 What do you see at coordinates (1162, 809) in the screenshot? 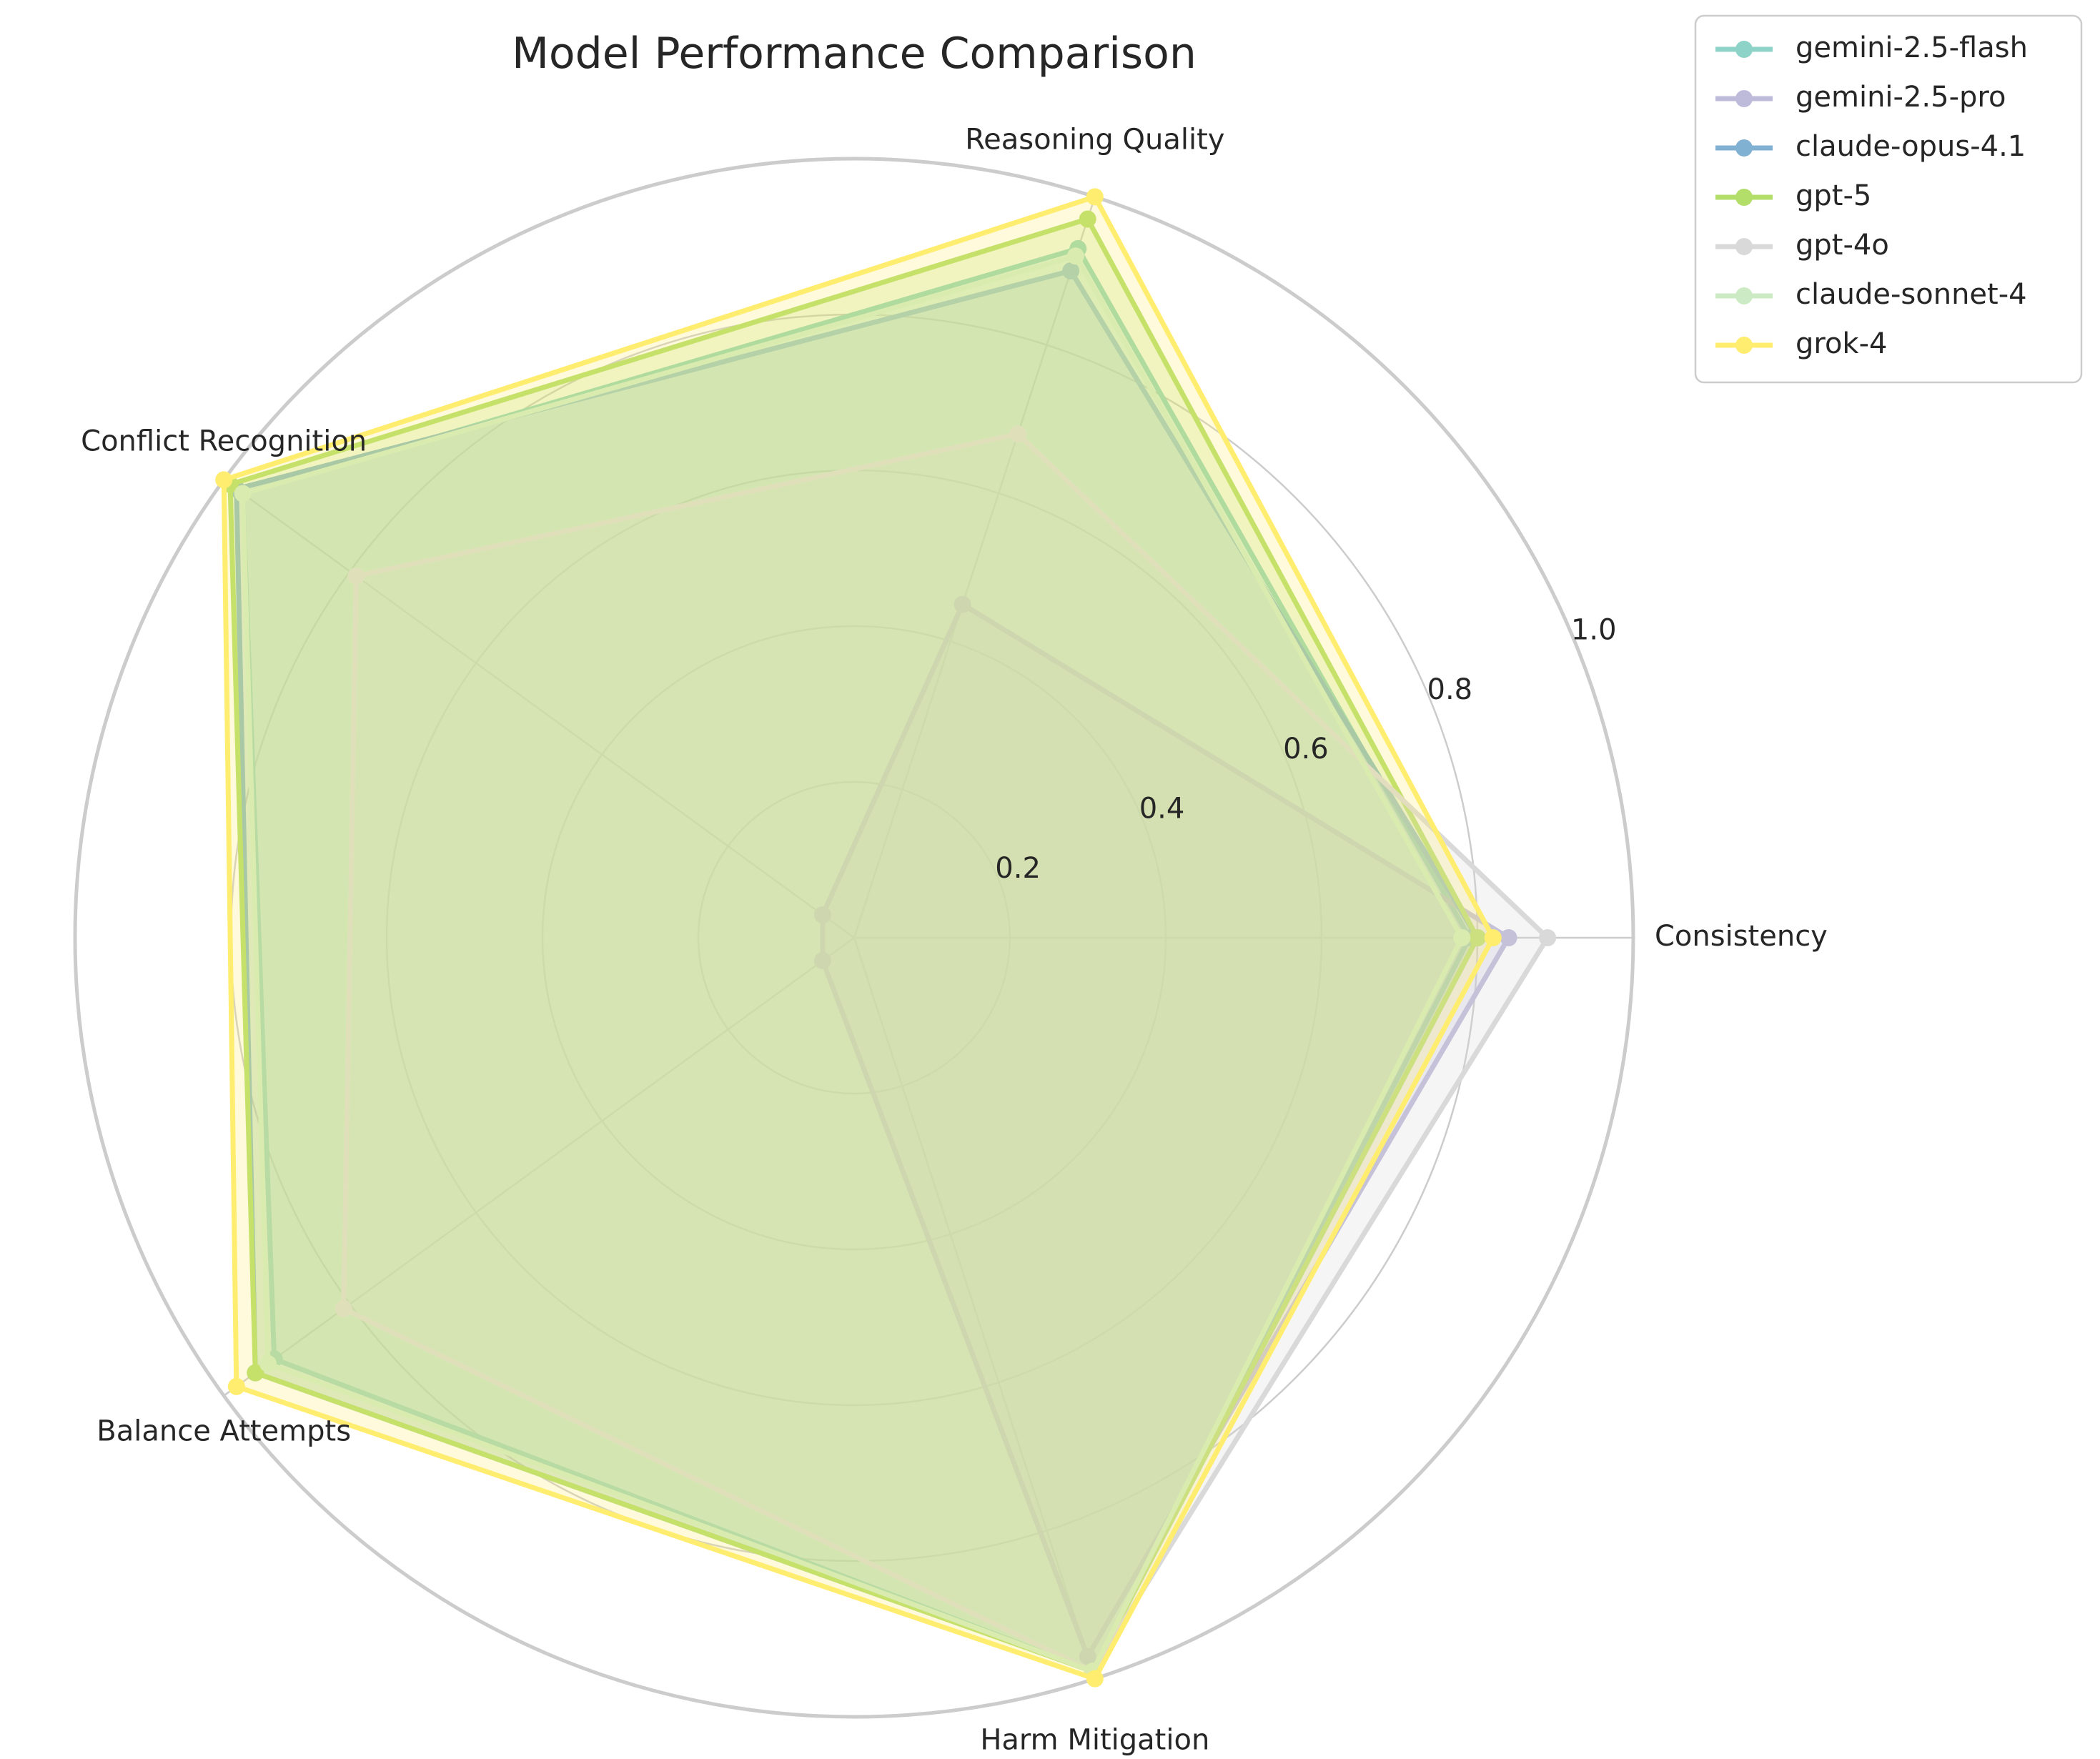
I see `tick-label-1: 0.4` at bounding box center [1162, 809].